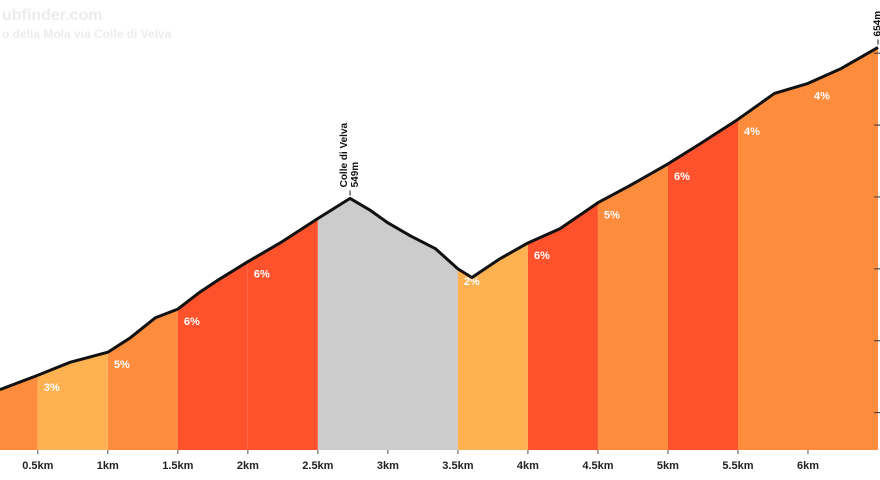  What do you see at coordinates (52, 15) in the screenshot?
I see `site-name: ubfinder.com` at bounding box center [52, 15].